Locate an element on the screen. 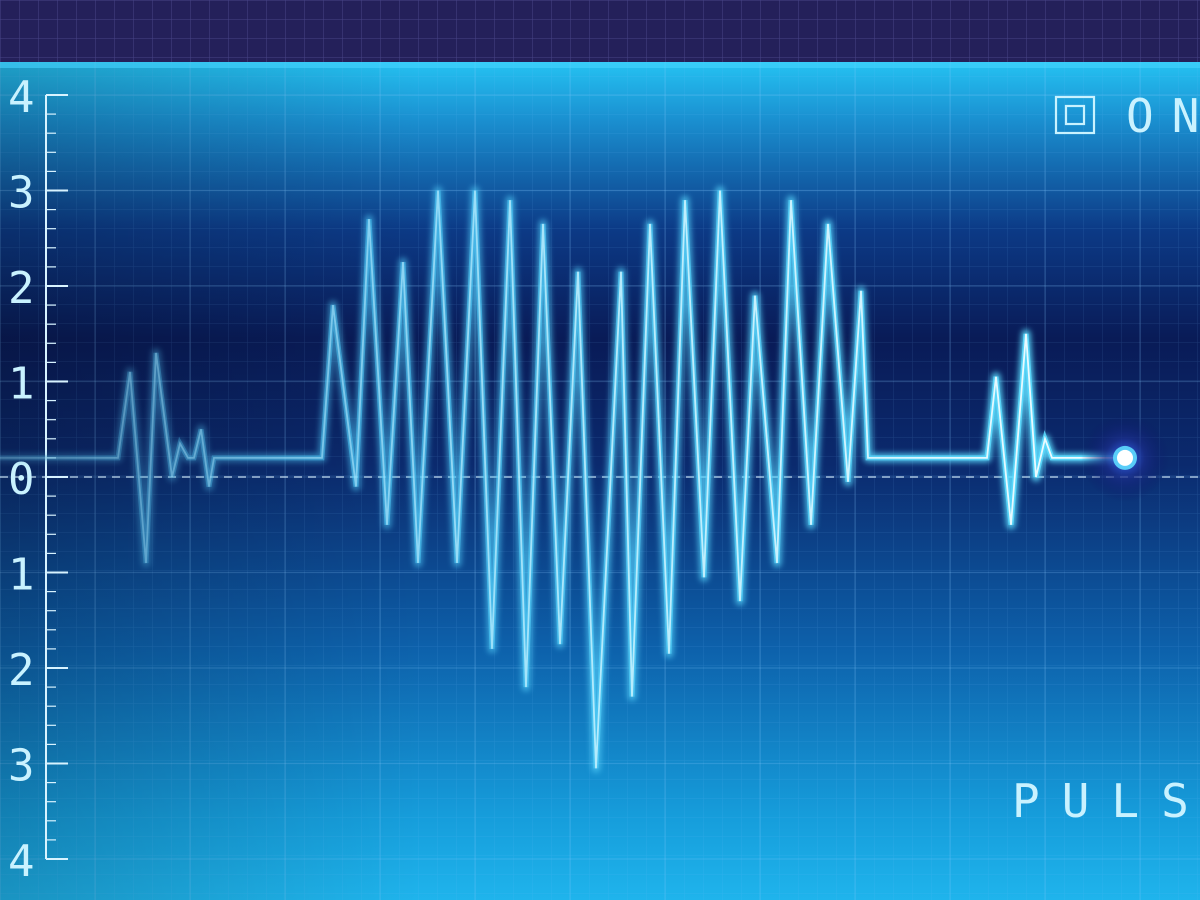 This screenshot has height=900, width=1200. status-indicator: ON is located at coordinates (1127, 116).